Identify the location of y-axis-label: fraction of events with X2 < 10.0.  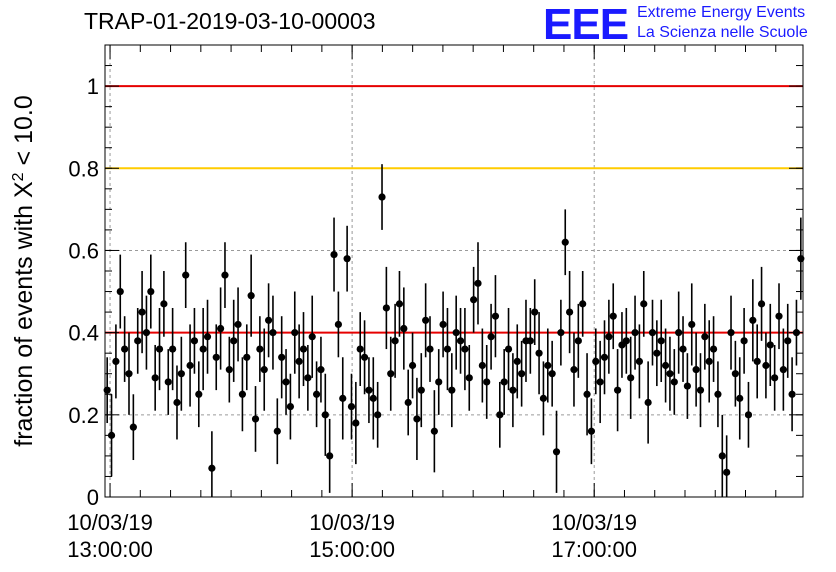
(24, 270).